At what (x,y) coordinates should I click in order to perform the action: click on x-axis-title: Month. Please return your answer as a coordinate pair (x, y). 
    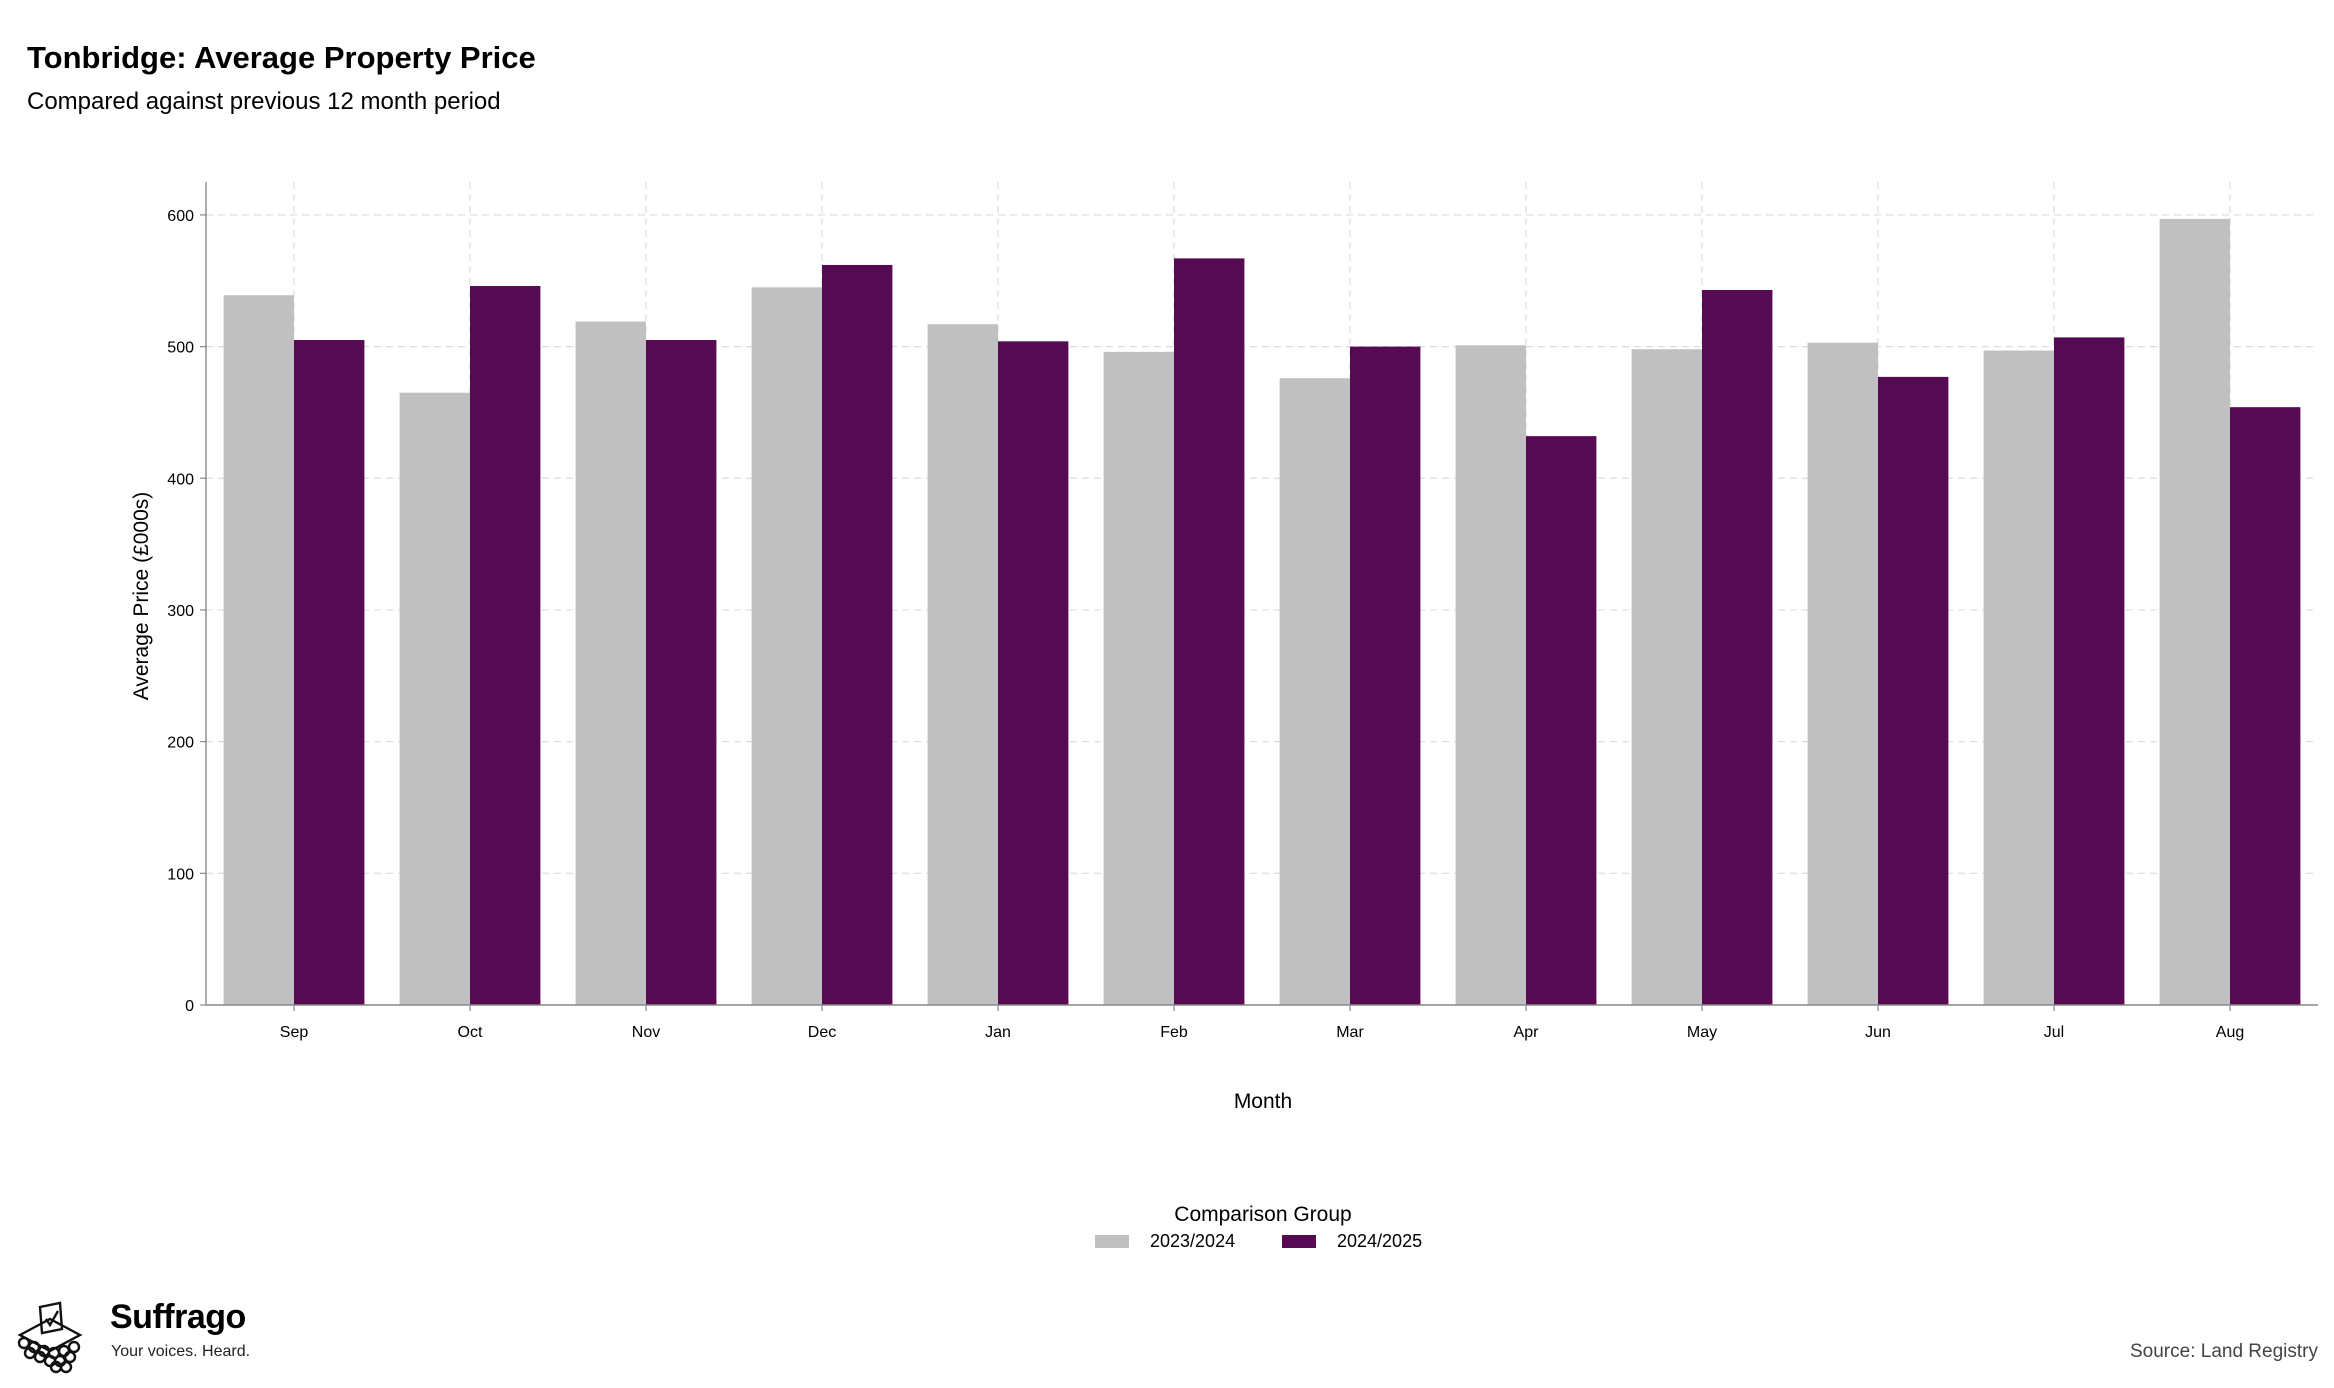
    Looking at the image, I should click on (1263, 1101).